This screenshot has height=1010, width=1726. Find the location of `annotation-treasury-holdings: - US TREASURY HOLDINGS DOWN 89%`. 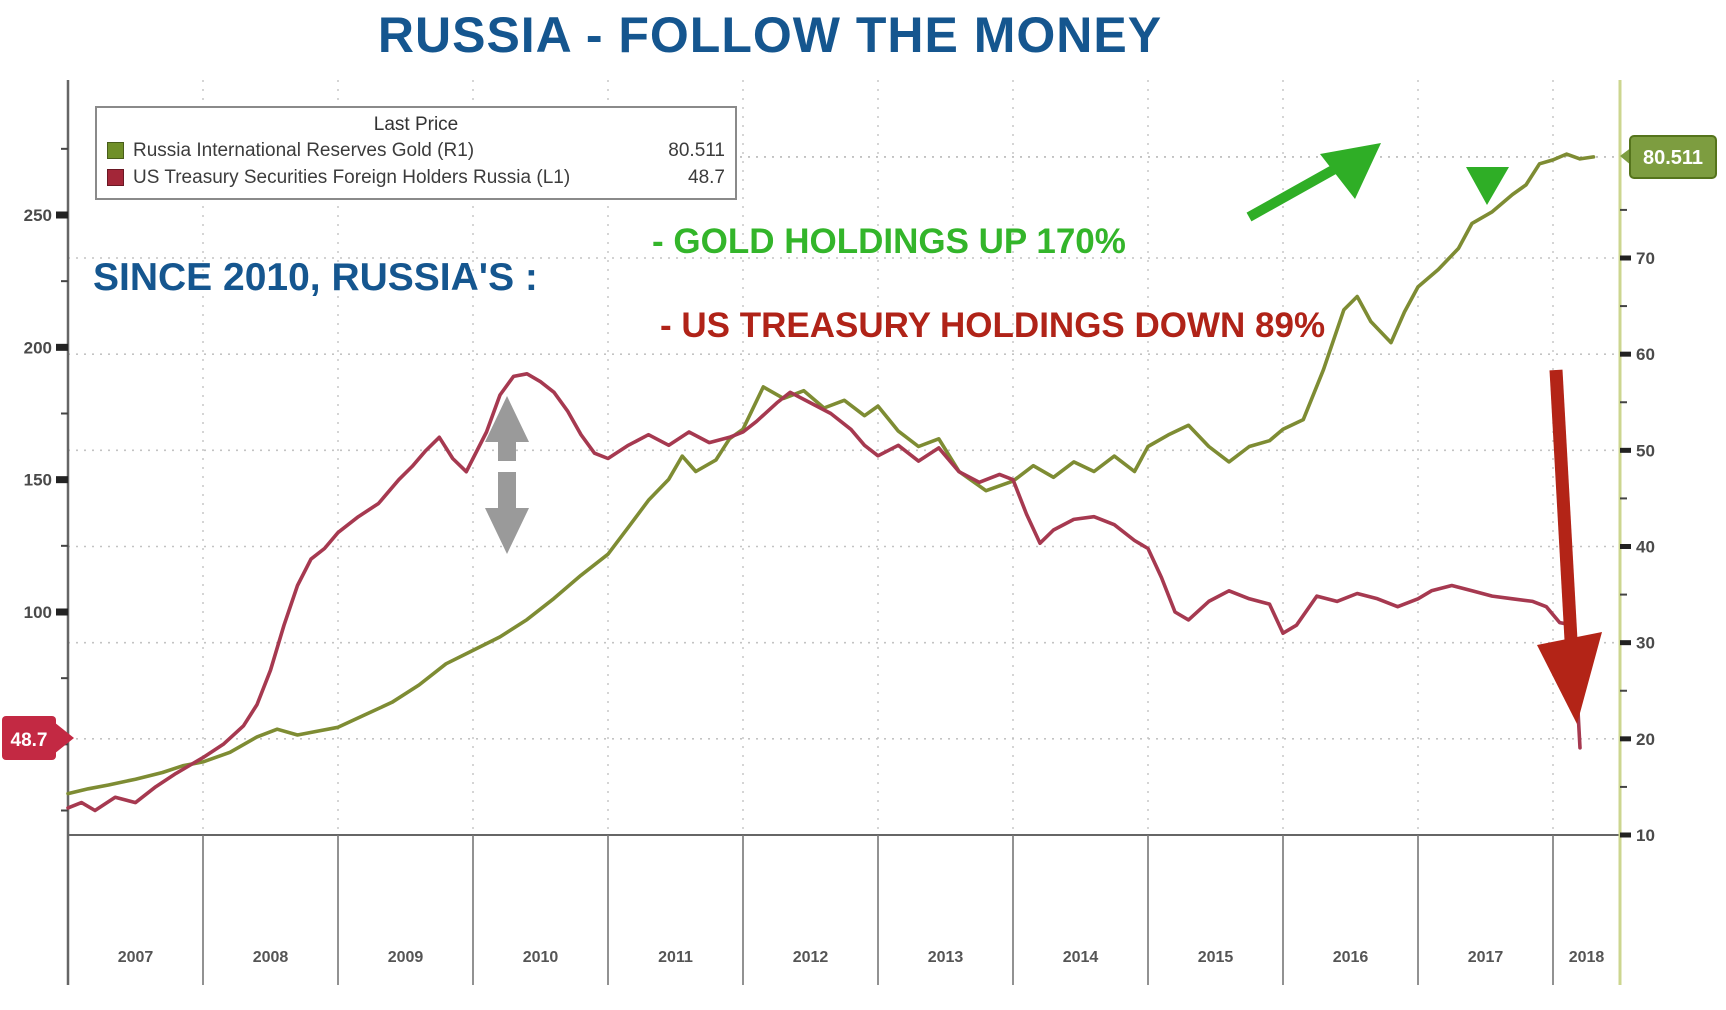

annotation-treasury-holdings: - US TREASURY HOLDINGS DOWN 89% is located at coordinates (993, 325).